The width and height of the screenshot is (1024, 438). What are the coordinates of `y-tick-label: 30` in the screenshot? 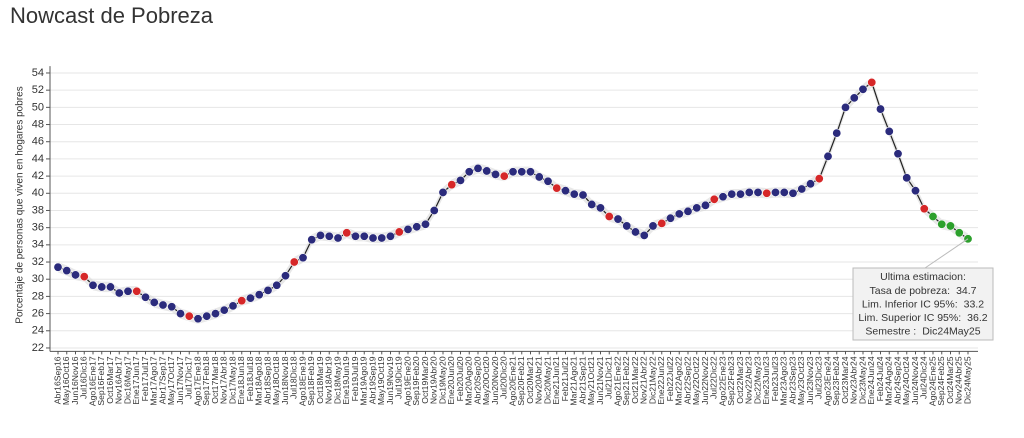 It's located at (38, 279).